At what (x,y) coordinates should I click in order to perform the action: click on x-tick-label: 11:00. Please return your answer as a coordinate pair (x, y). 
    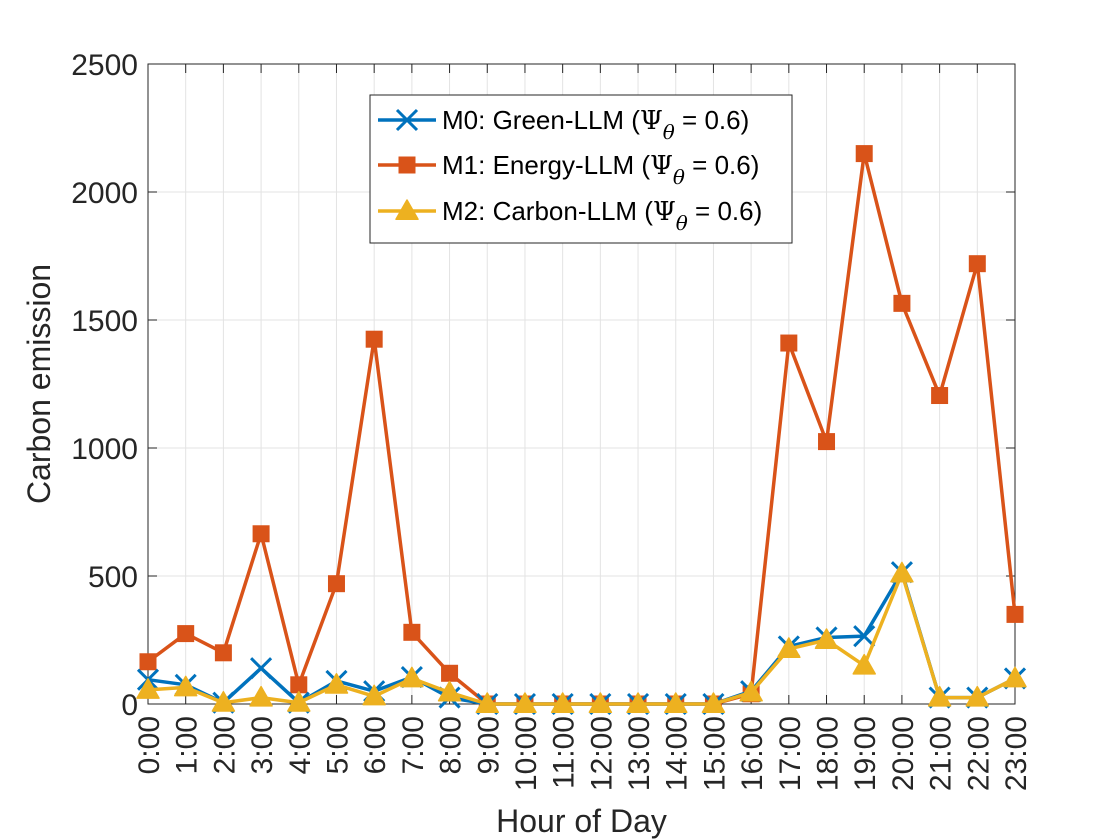
    Looking at the image, I should click on (564, 752).